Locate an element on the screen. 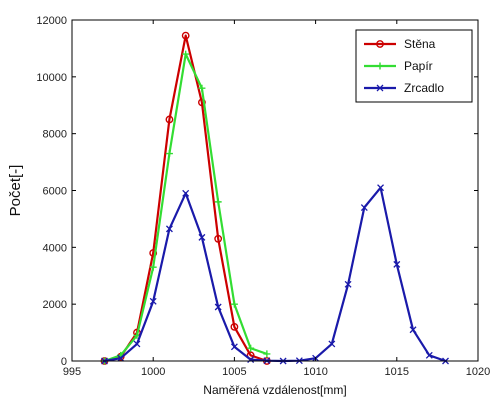 The height and width of the screenshot is (398, 492). legend-item: Papír is located at coordinates (398, 66).